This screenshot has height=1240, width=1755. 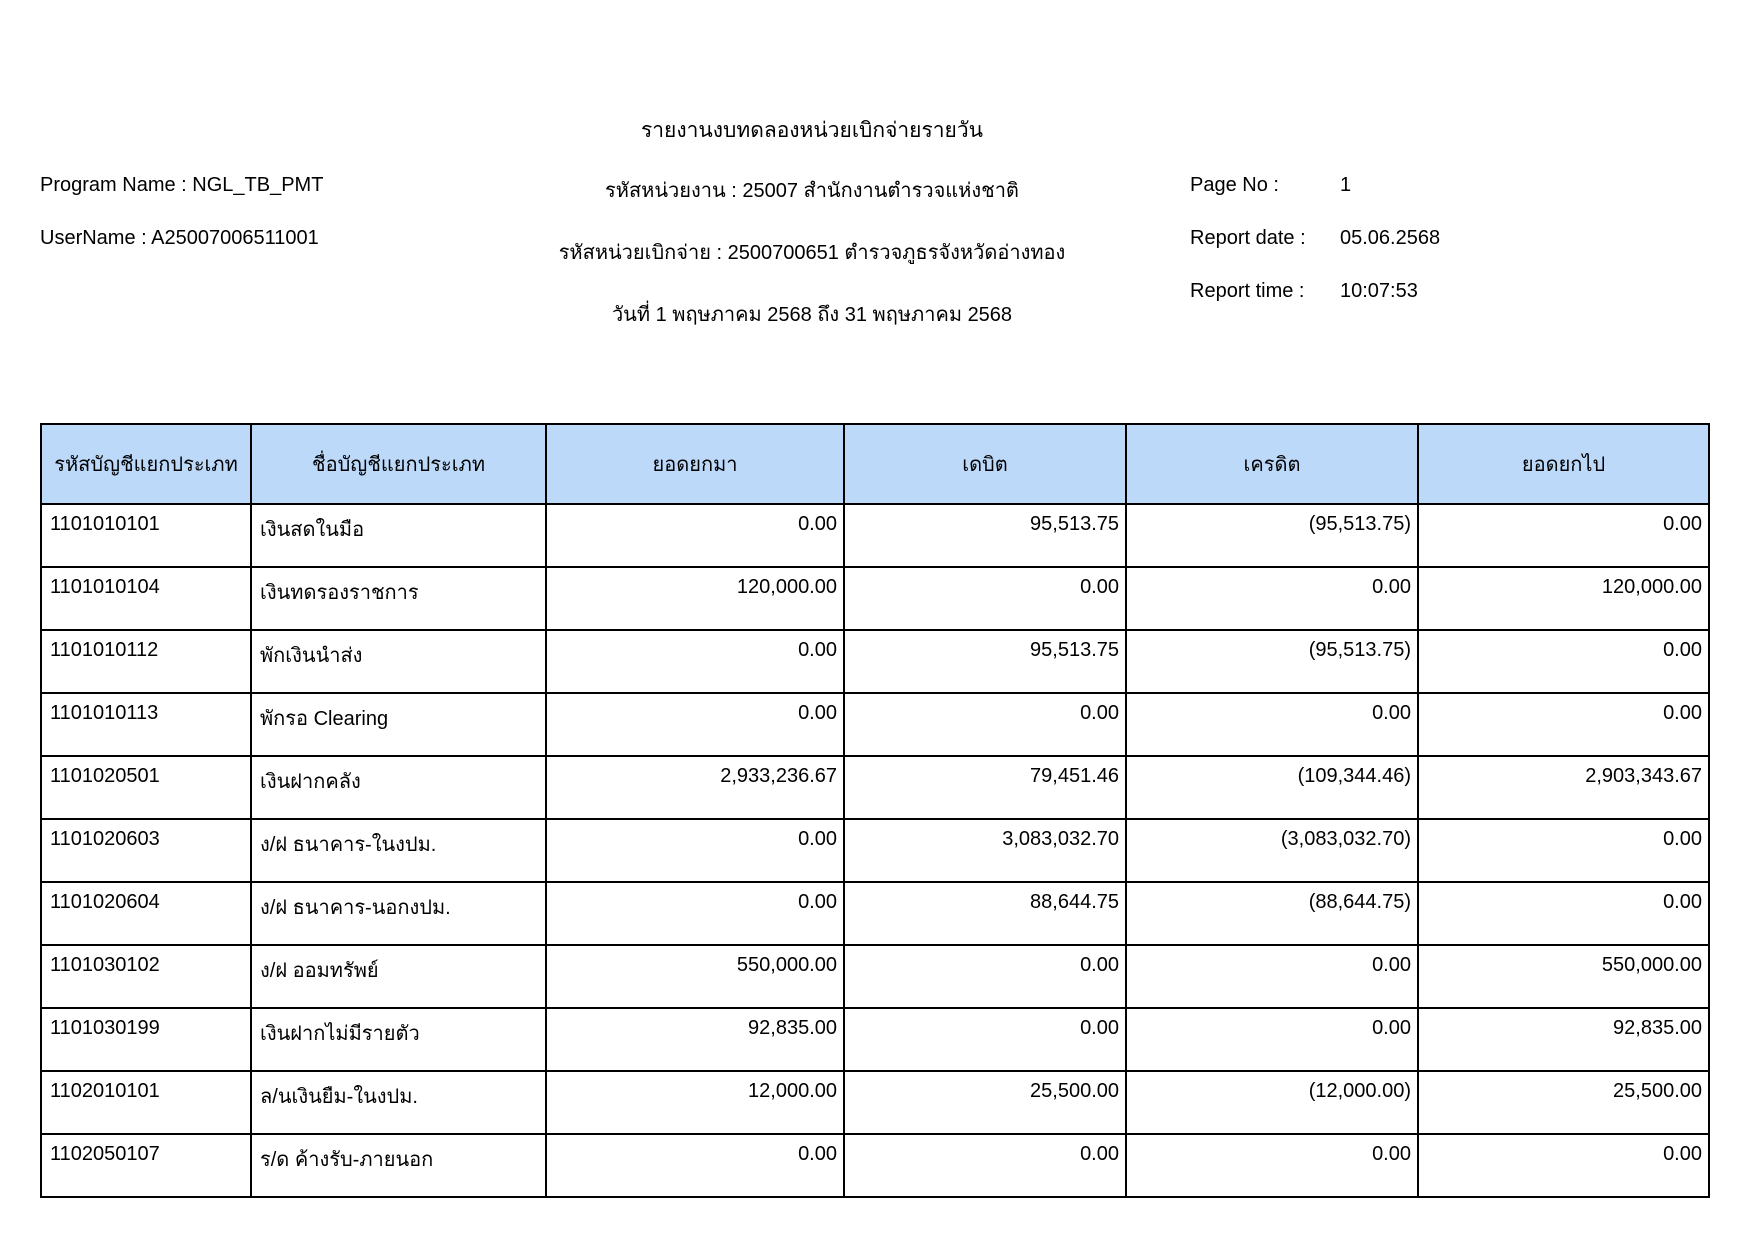 What do you see at coordinates (985, 850) in the screenshot?
I see `cell-debit: 3,083,032.70` at bounding box center [985, 850].